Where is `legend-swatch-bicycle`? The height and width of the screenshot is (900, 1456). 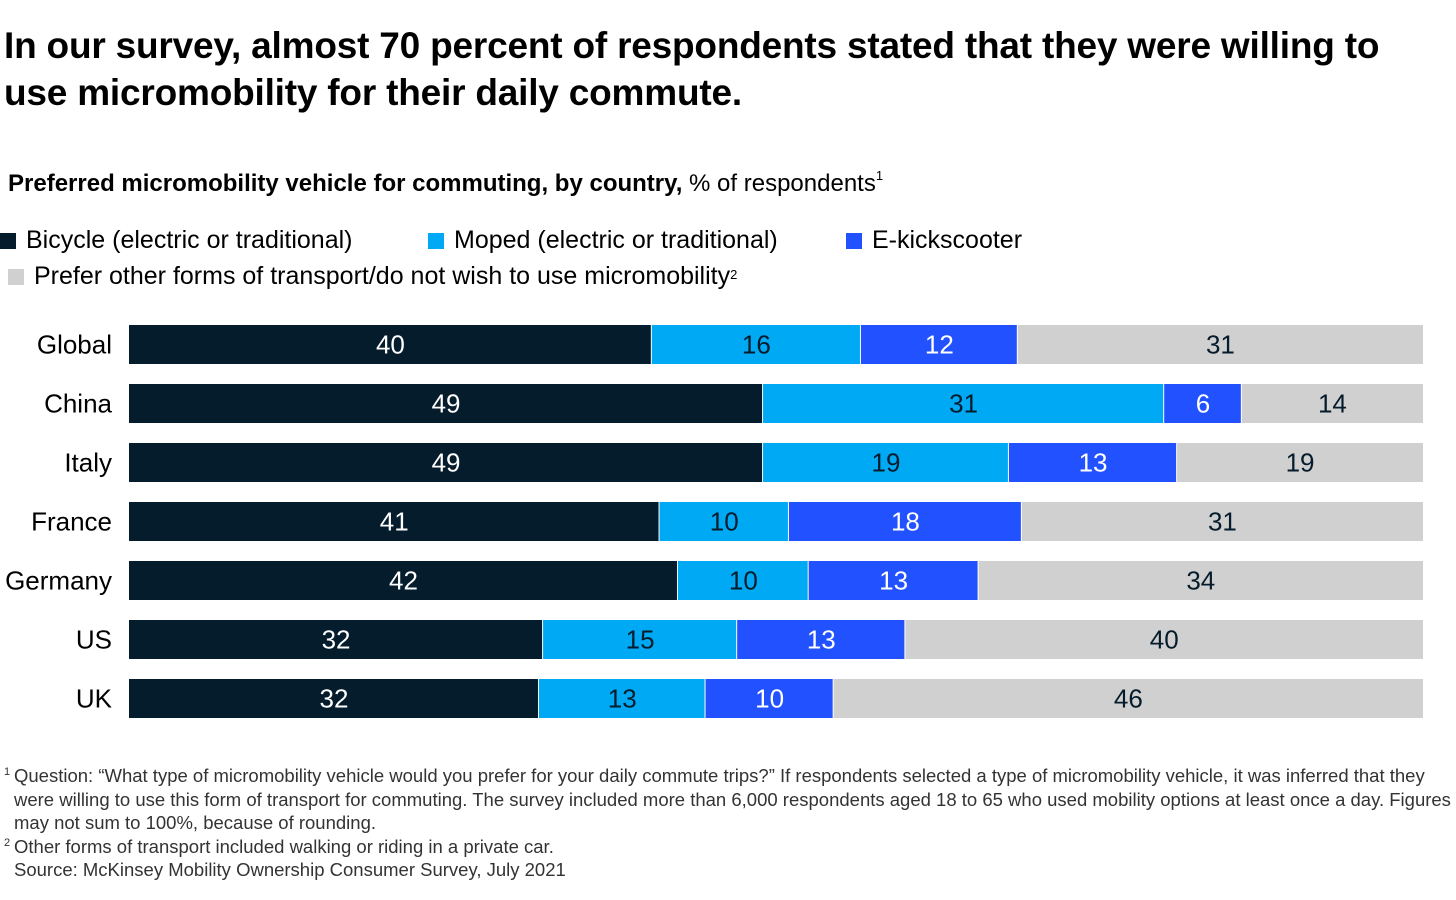 legend-swatch-bicycle is located at coordinates (8, 240).